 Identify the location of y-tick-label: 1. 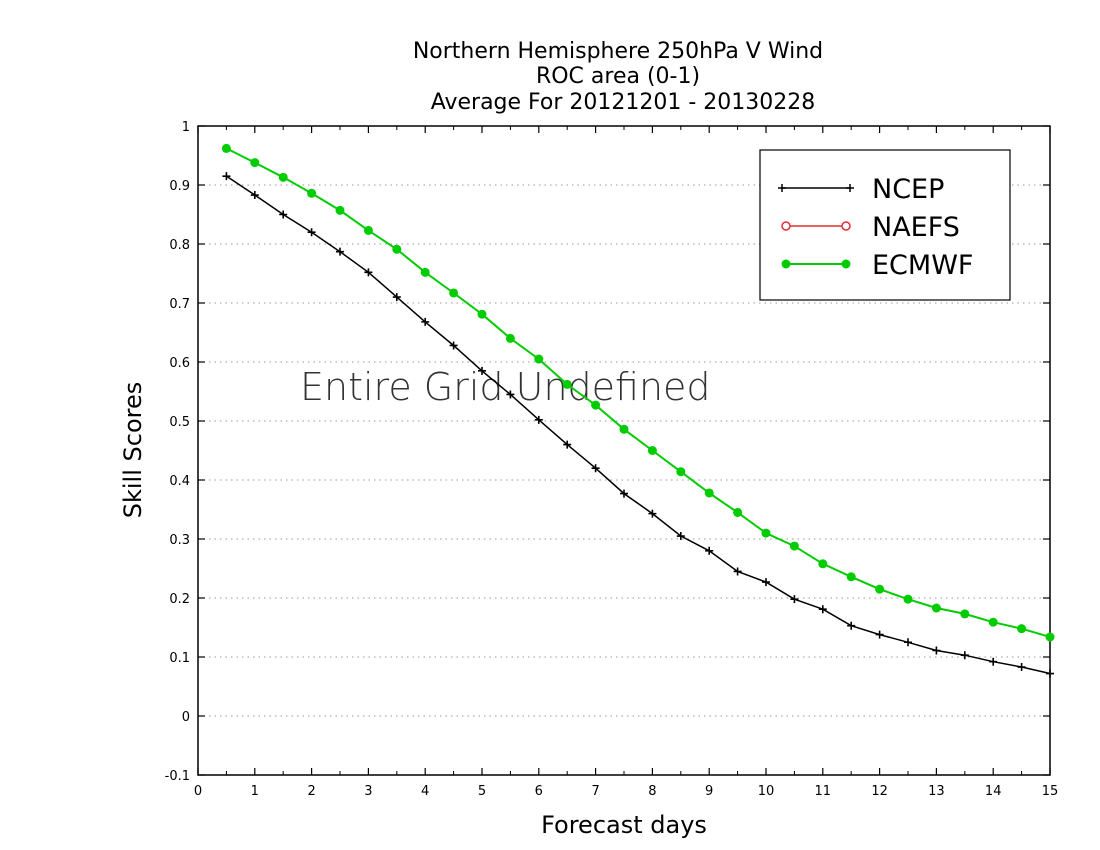
(186, 127).